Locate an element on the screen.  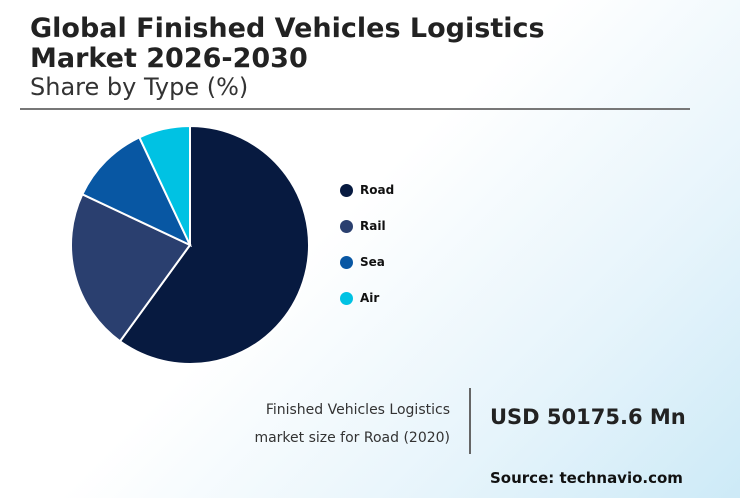
caption-line-2: market size for Road (2020) is located at coordinates (352, 438).